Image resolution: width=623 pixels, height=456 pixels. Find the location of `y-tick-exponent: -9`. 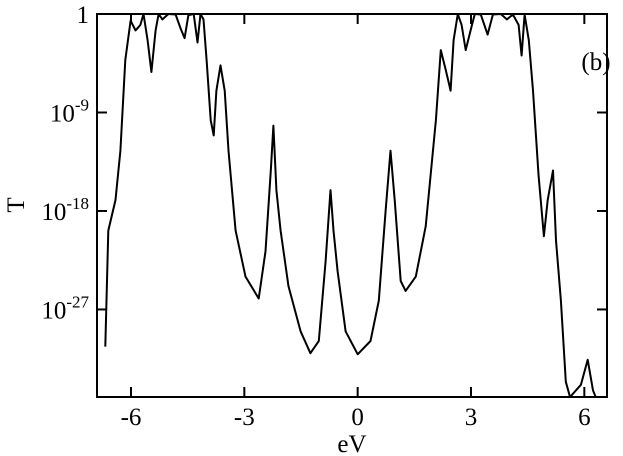

y-tick-exponent: -9 is located at coordinates (82, 104).